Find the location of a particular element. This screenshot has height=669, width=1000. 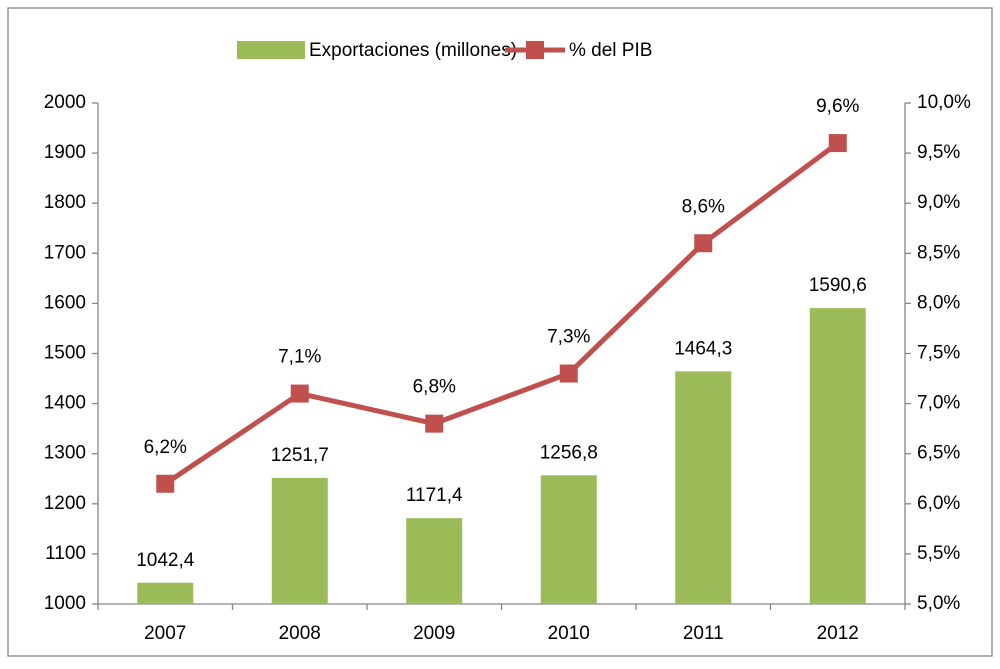

y-tick-label: 1200 is located at coordinates (65, 503).